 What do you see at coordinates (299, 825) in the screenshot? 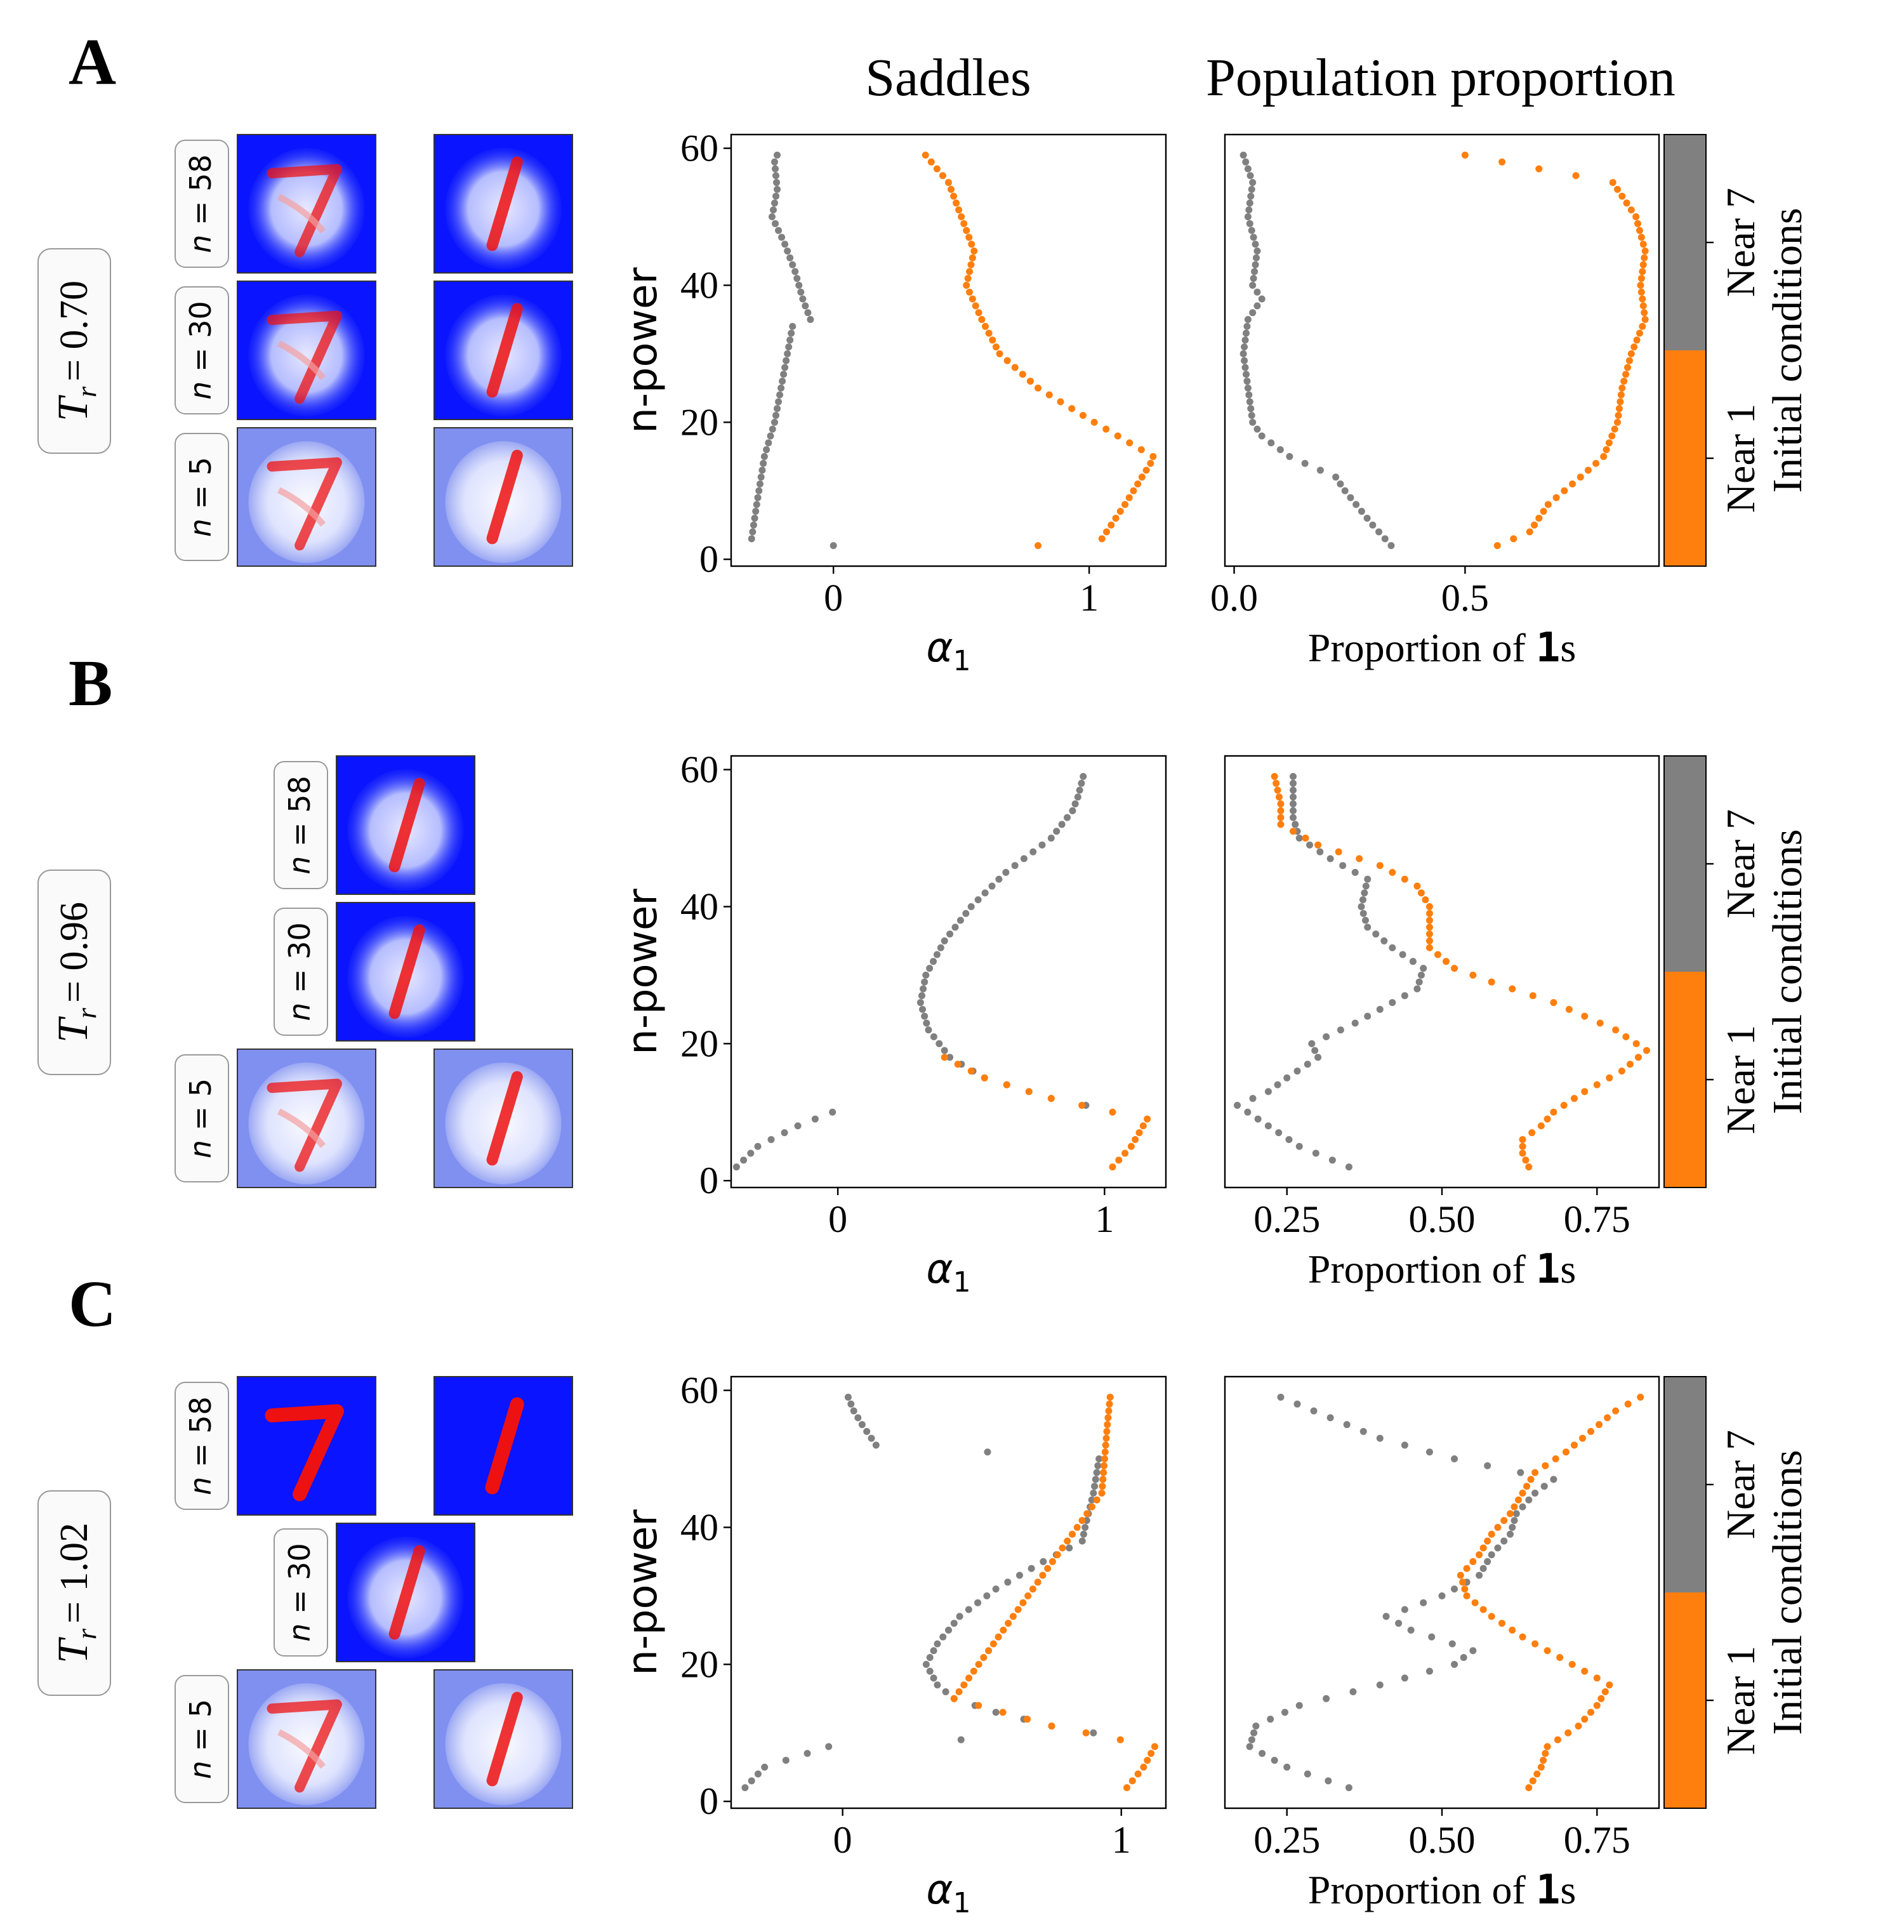
I see `n-label-text: n = 58` at bounding box center [299, 825].